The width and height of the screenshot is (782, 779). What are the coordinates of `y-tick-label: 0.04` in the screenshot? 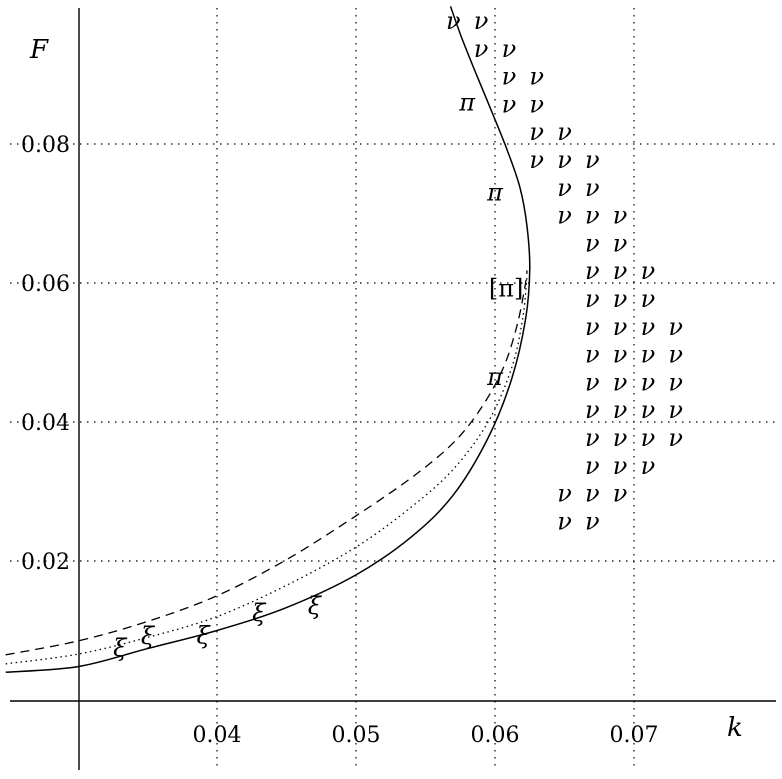 It's located at (45, 423).